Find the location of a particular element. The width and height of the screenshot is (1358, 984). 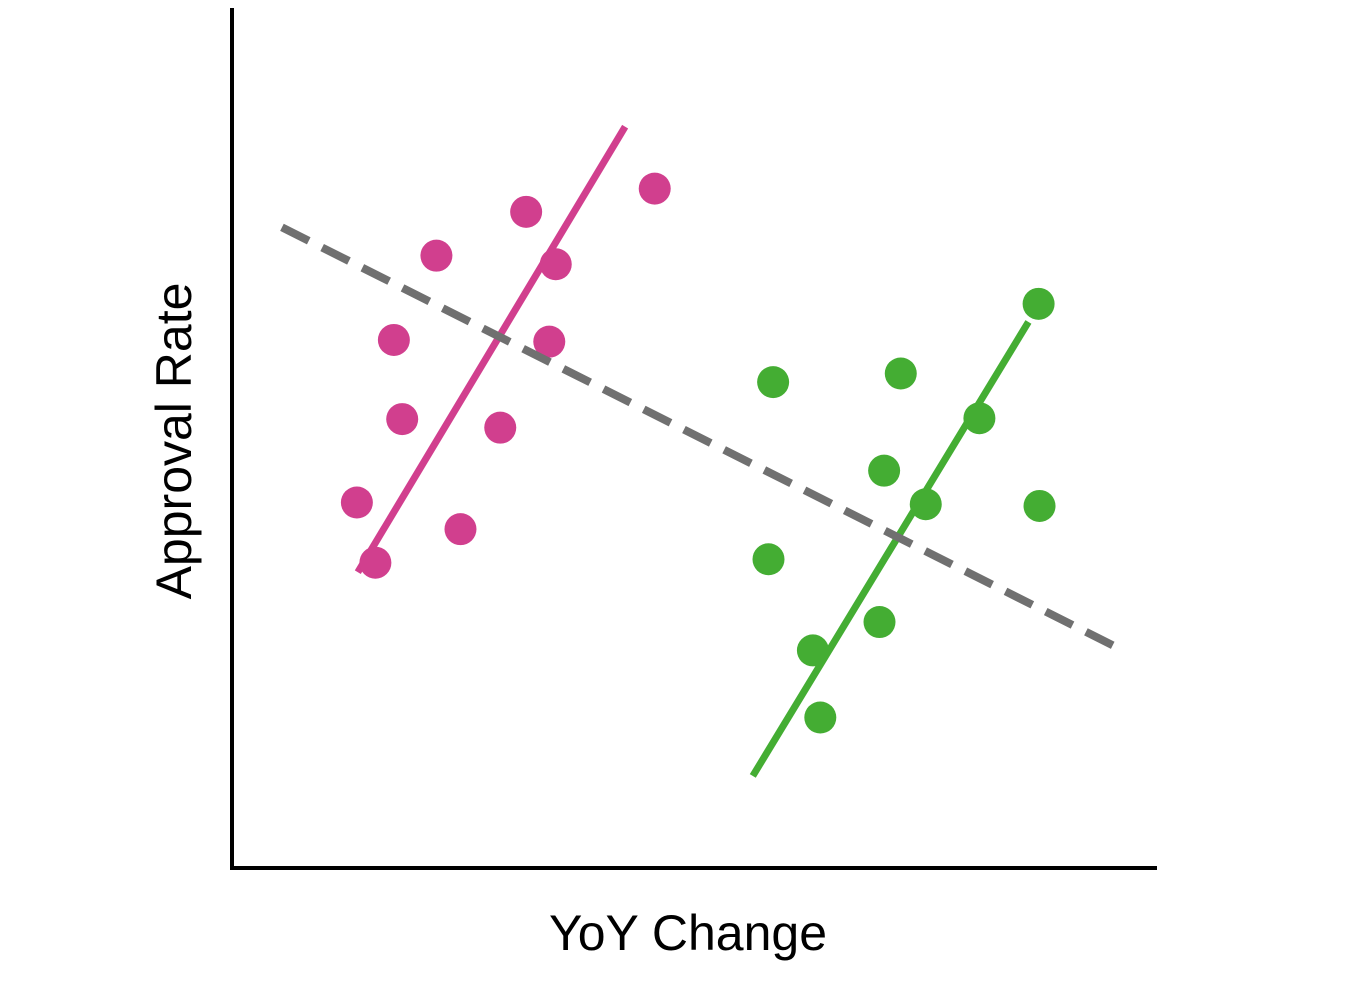

x-axis-title: YoY Change is located at coordinates (688, 933).